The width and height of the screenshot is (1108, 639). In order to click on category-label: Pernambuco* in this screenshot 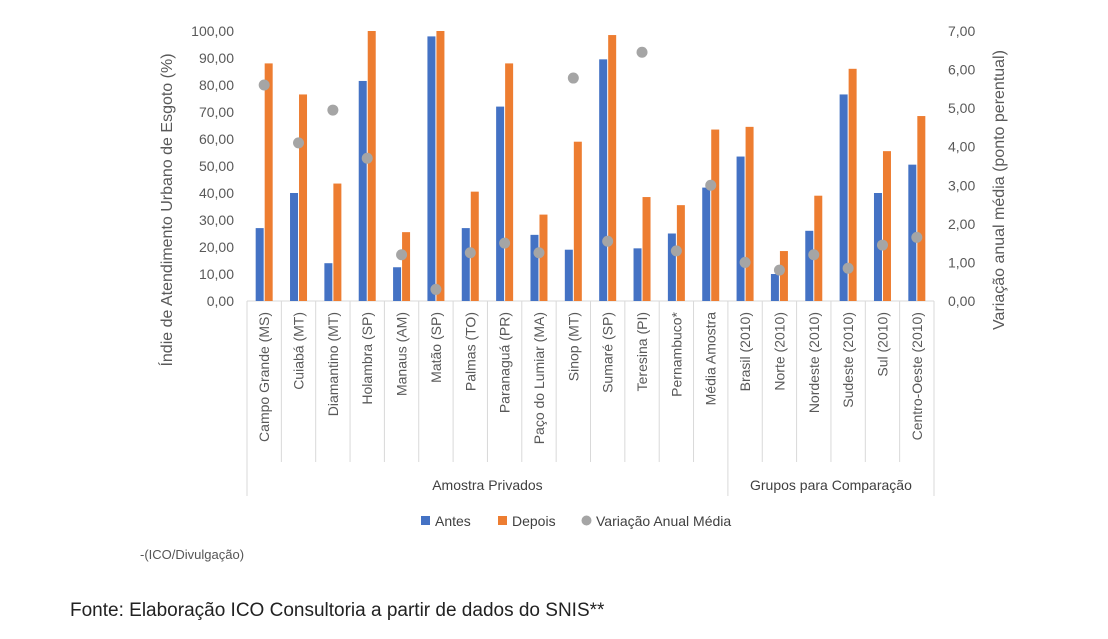, I will do `click(676, 353)`.